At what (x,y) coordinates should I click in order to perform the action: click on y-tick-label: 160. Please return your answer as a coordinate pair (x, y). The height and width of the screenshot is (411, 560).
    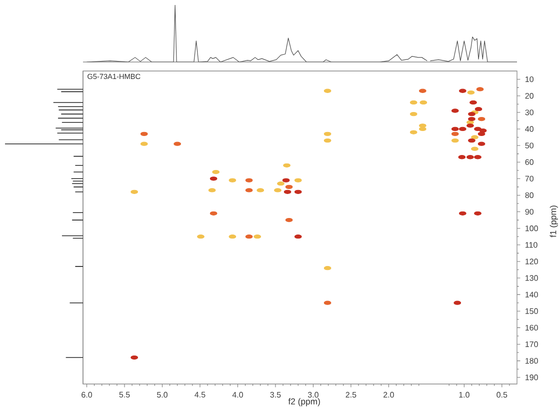
    Looking at the image, I should click on (532, 327).